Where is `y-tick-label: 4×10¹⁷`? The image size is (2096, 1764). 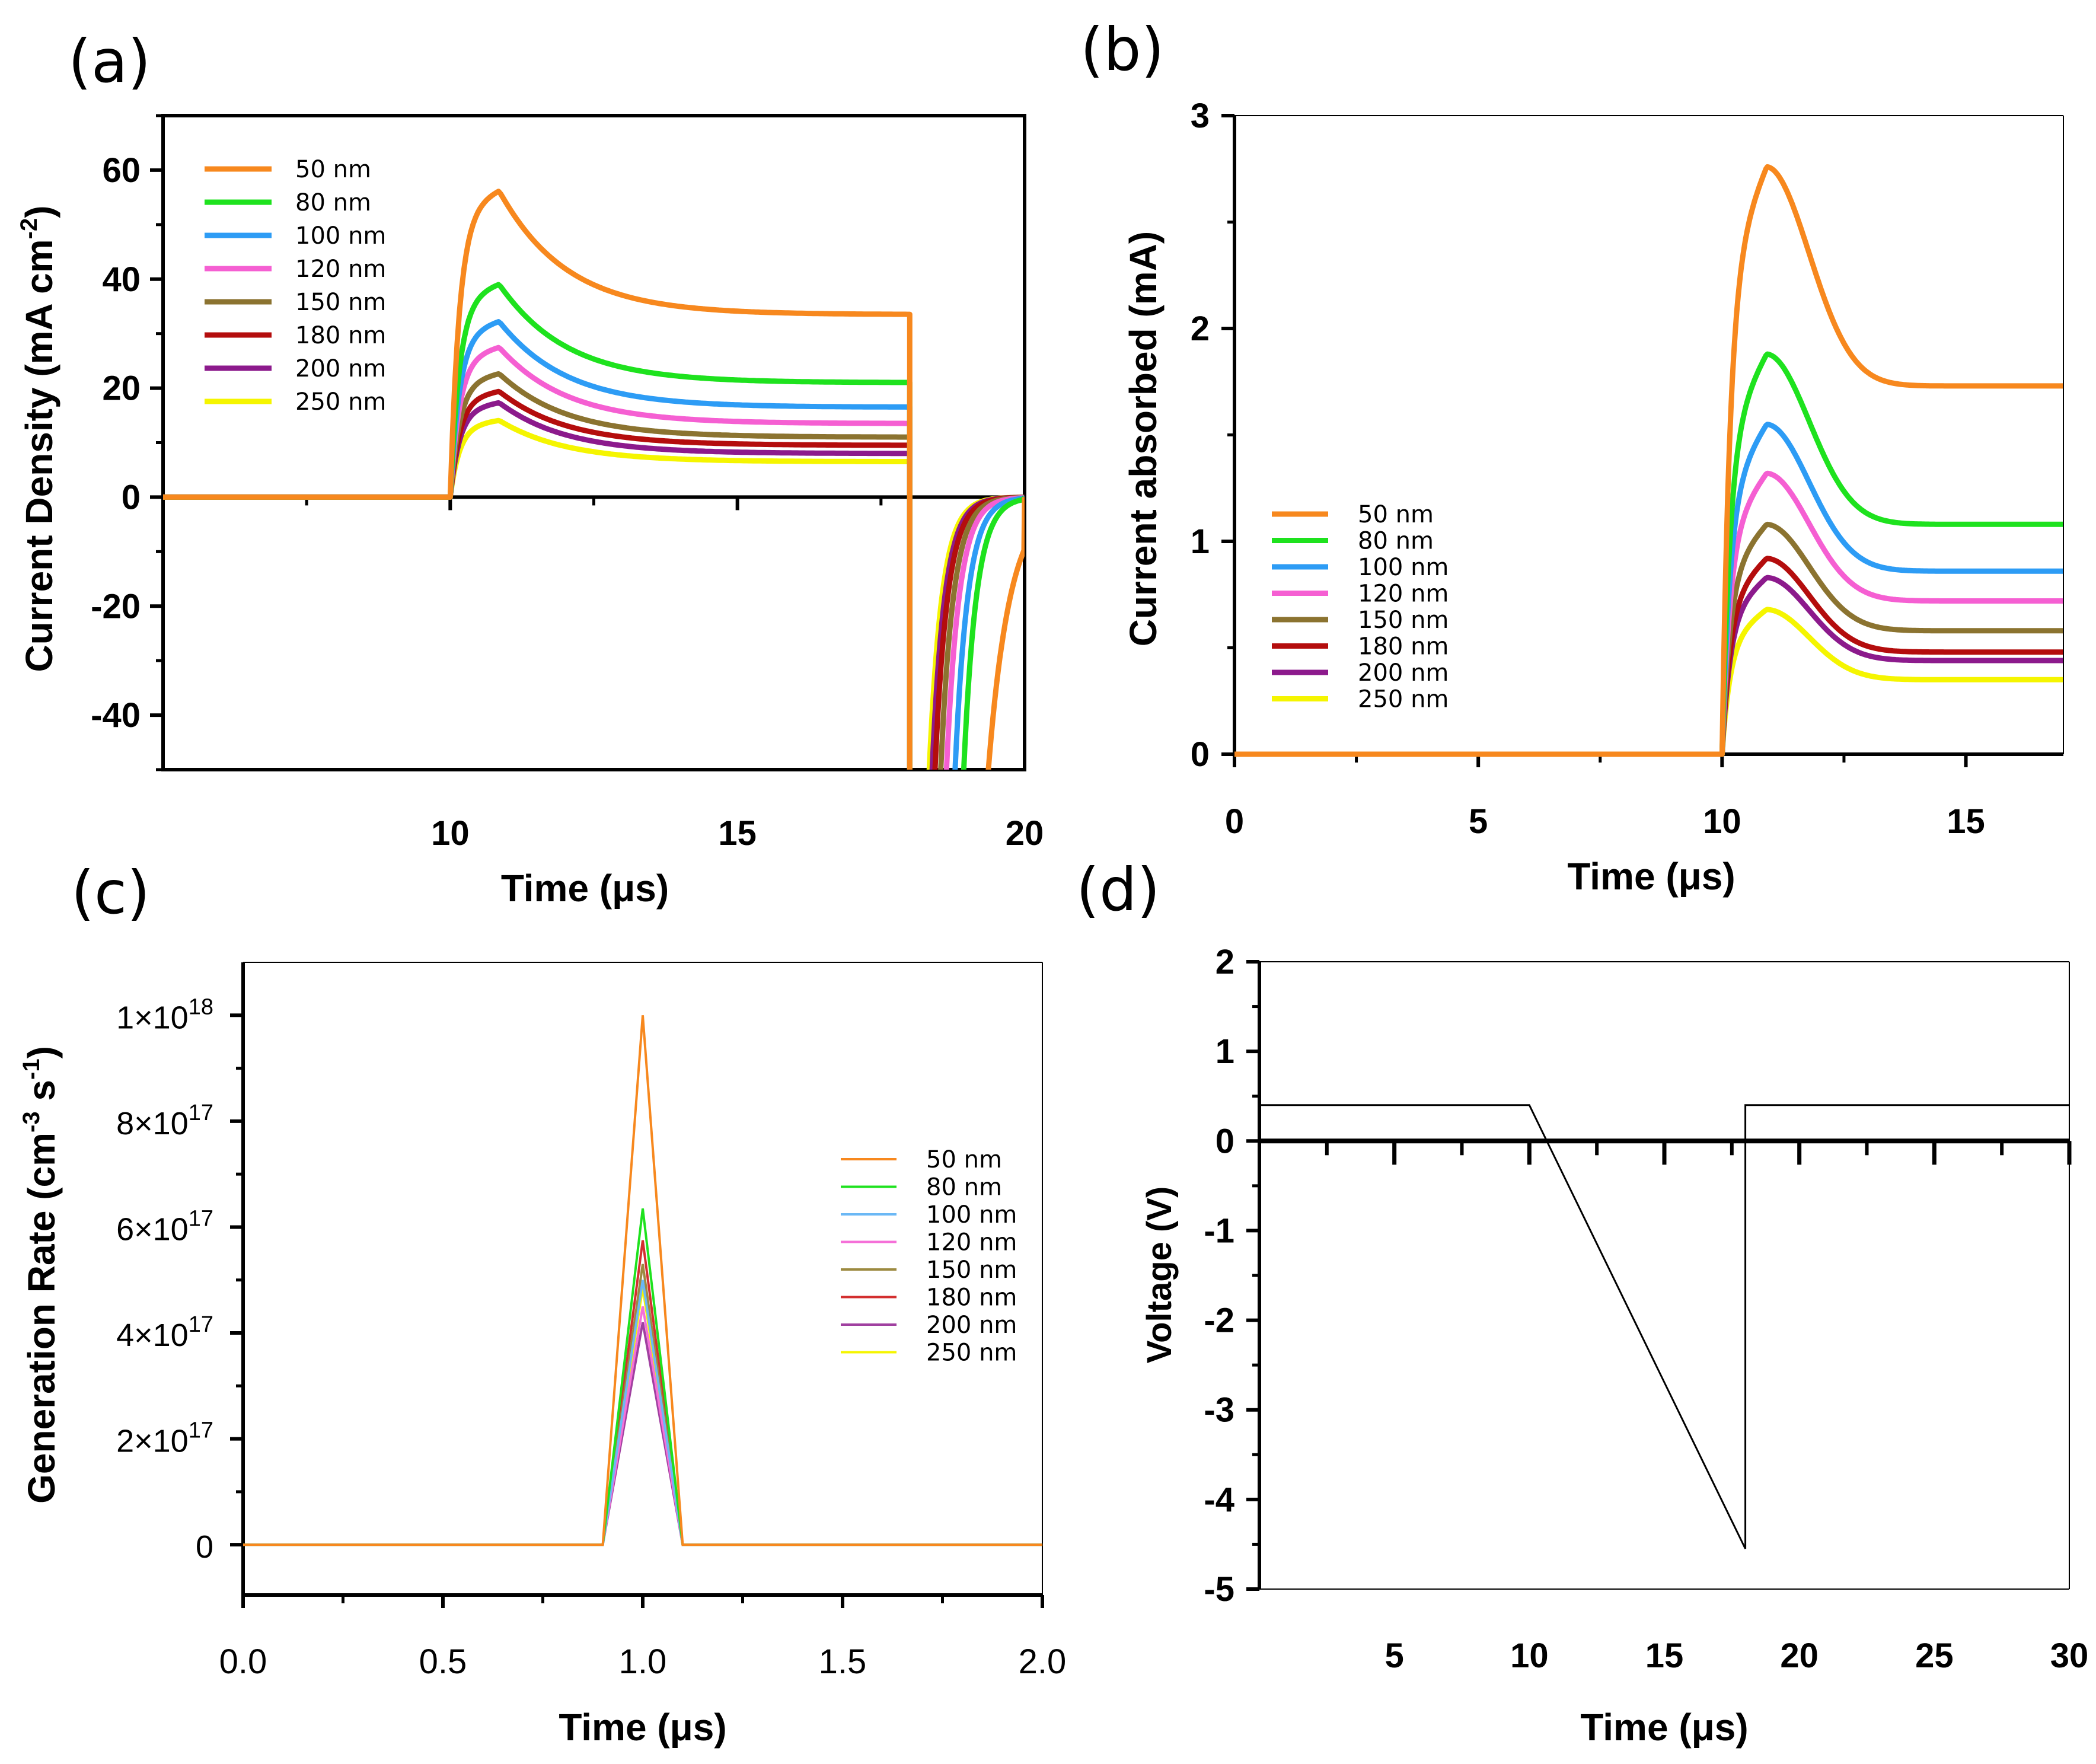
y-tick-label: 4×10¹⁷ is located at coordinates (164, 1332).